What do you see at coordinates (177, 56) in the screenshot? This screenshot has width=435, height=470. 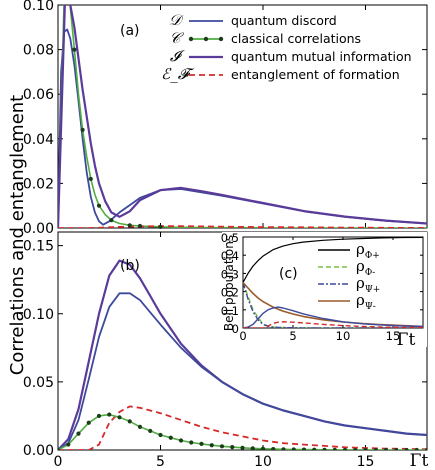 I see `legend-a-symbol-2: 𝓘` at bounding box center [177, 56].